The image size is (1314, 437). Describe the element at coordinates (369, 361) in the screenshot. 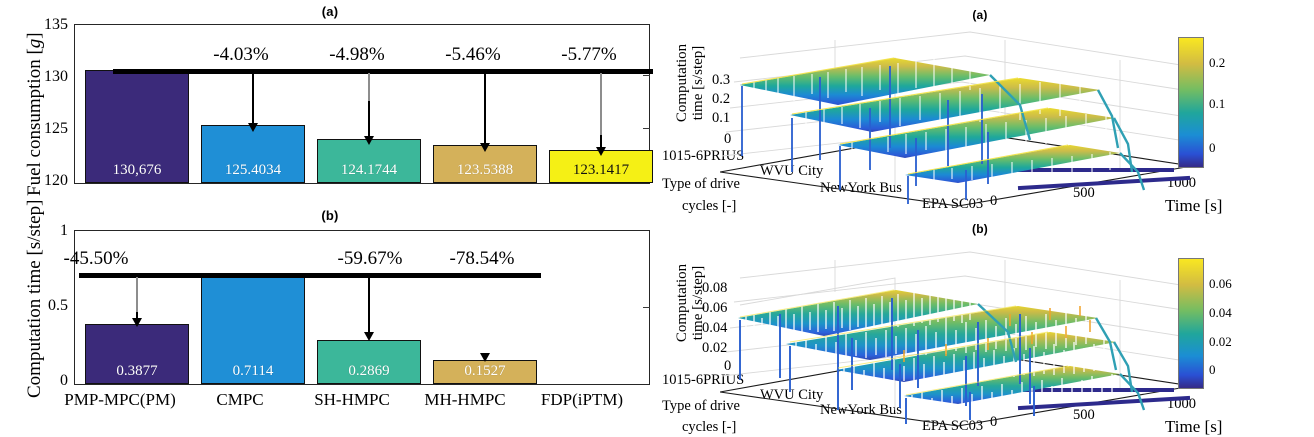

I see `bar-time-sh-hmpc: 0.2869` at that location.